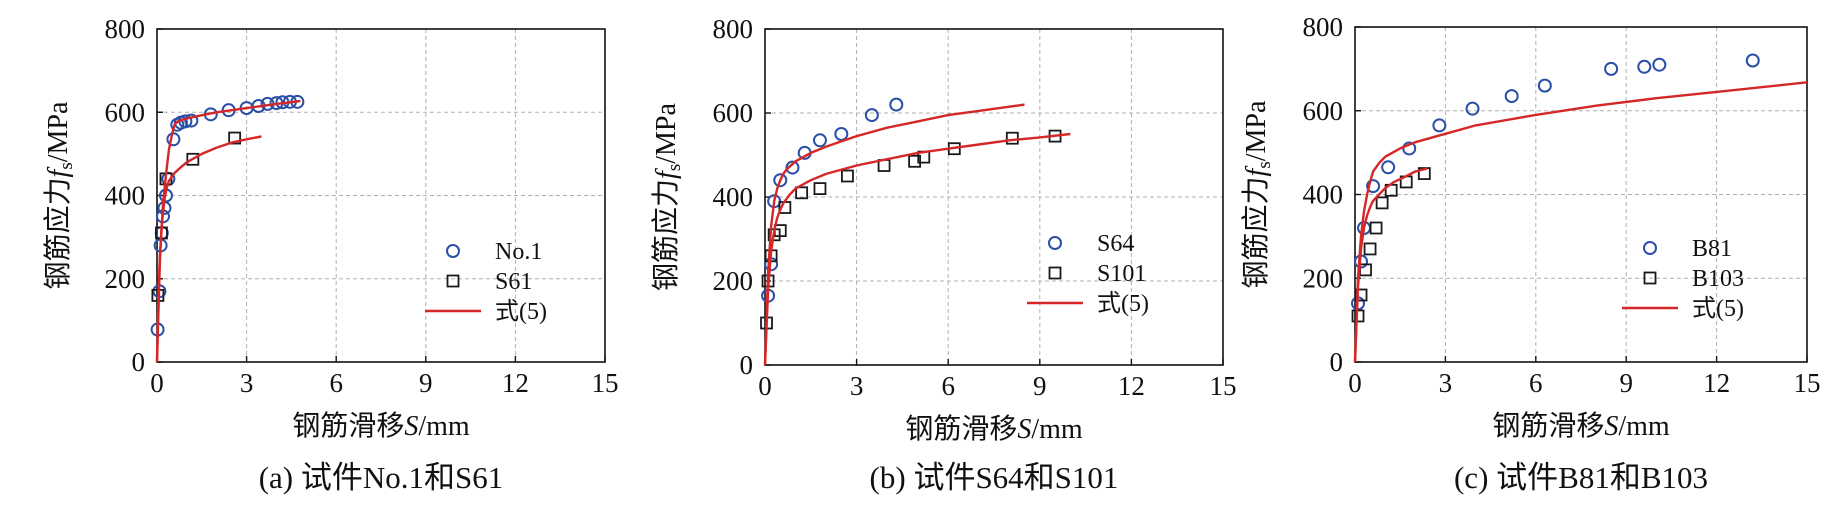 The image size is (1827, 507). What do you see at coordinates (1581, 477) in the screenshot?
I see `panel-caption: (c) 试件B81和B103` at bounding box center [1581, 477].